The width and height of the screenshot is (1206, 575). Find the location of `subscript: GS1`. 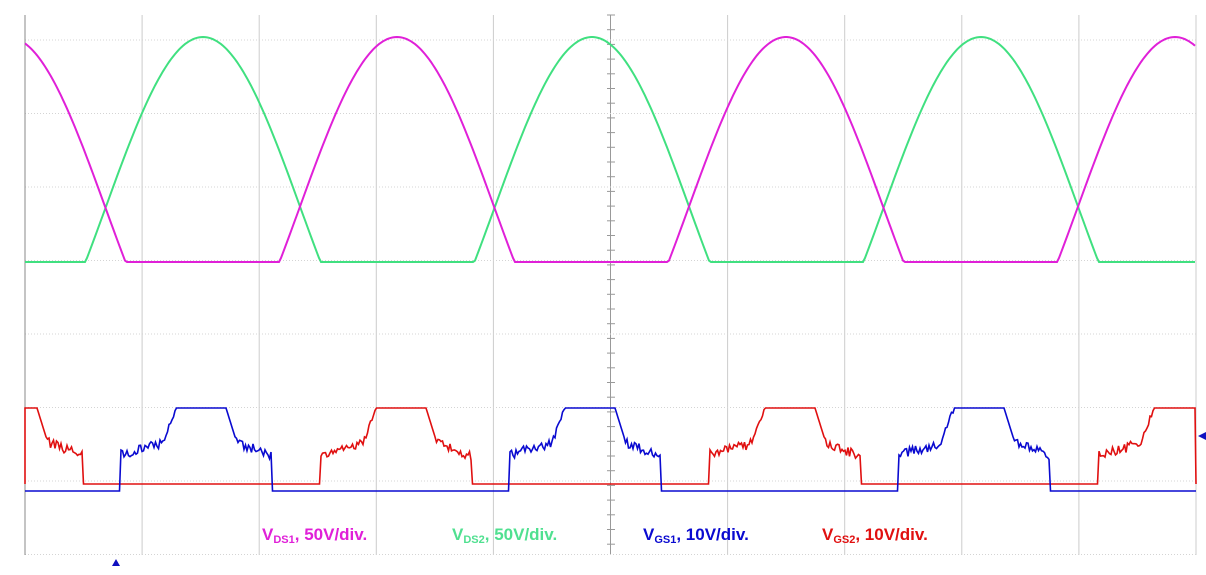

subscript: GS1 is located at coordinates (665, 540).